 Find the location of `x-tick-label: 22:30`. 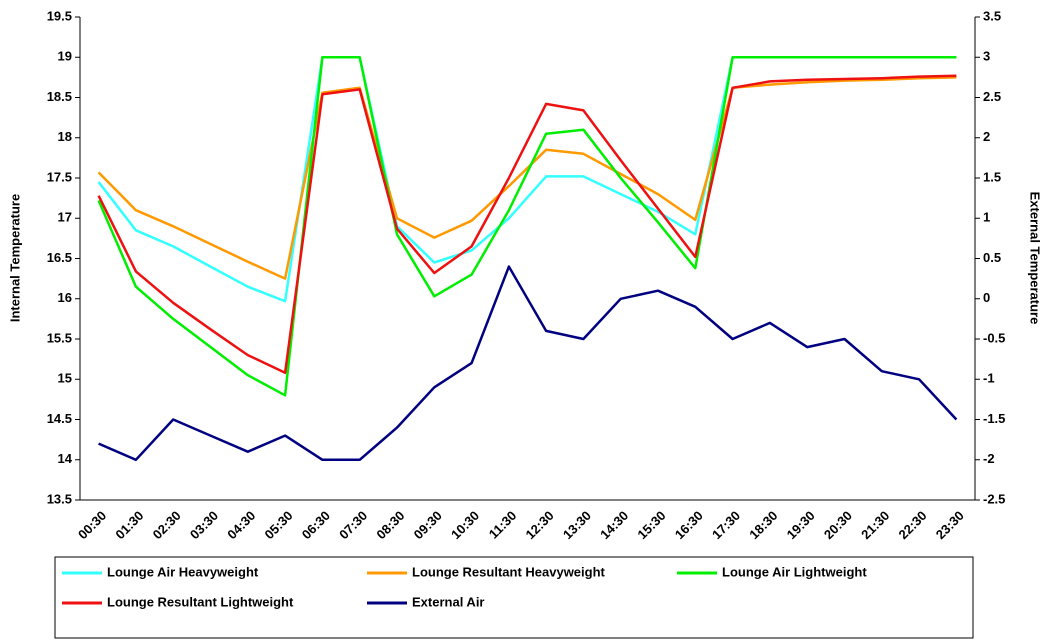

x-tick-label: 22:30 is located at coordinates (912, 525).